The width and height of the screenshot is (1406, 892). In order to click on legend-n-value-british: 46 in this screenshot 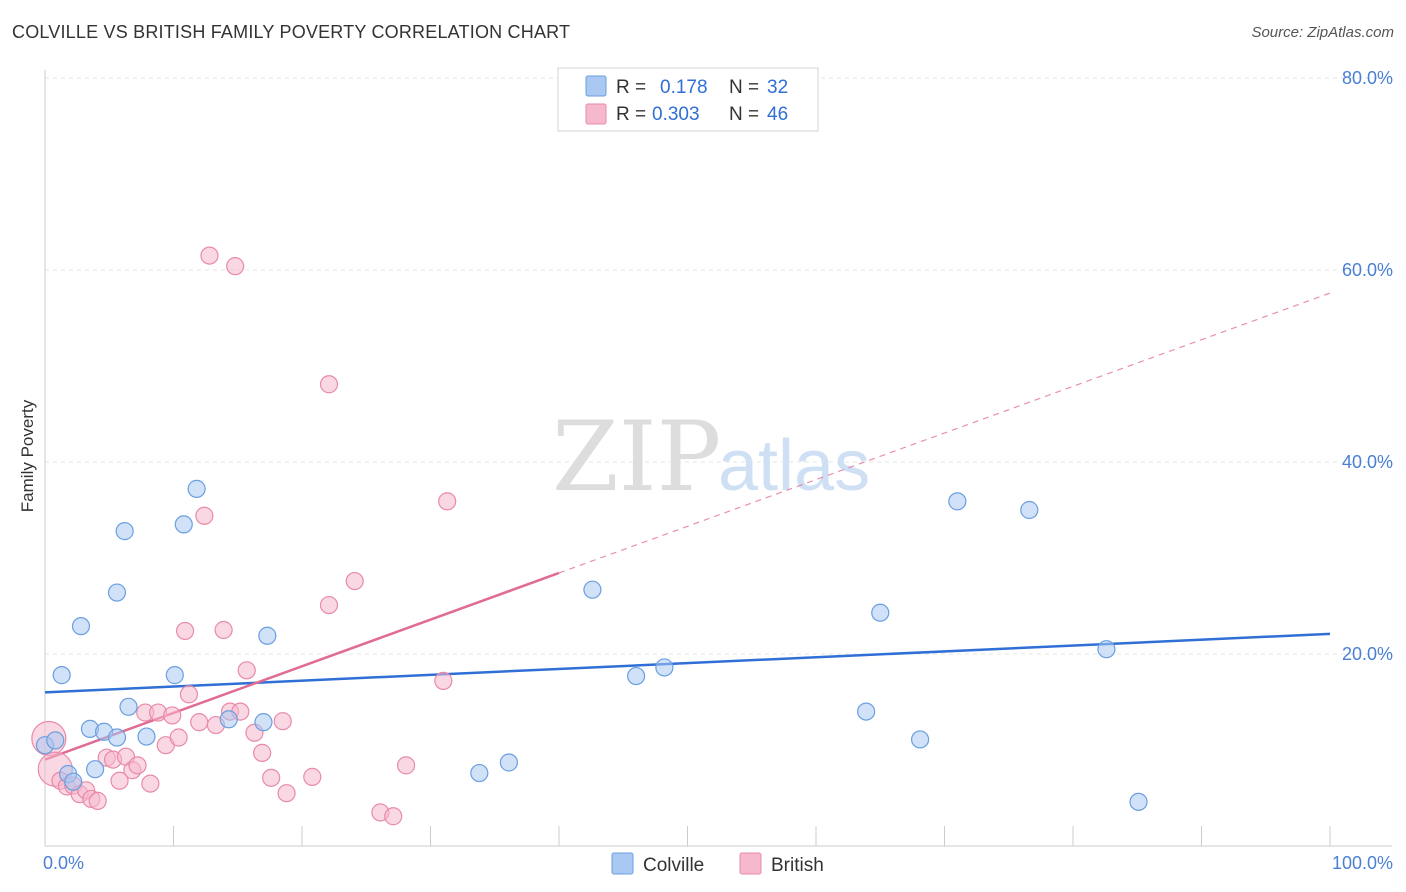, I will do `click(777, 114)`.